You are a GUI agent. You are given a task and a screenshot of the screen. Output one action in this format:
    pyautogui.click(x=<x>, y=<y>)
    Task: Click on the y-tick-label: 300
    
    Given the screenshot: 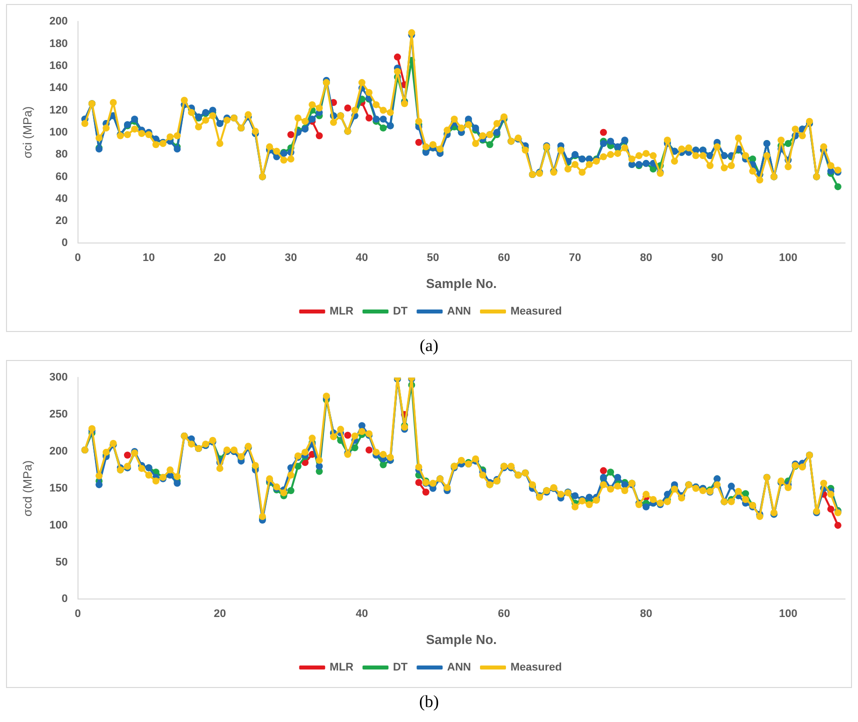 What is the action you would take?
    pyautogui.click(x=58, y=378)
    